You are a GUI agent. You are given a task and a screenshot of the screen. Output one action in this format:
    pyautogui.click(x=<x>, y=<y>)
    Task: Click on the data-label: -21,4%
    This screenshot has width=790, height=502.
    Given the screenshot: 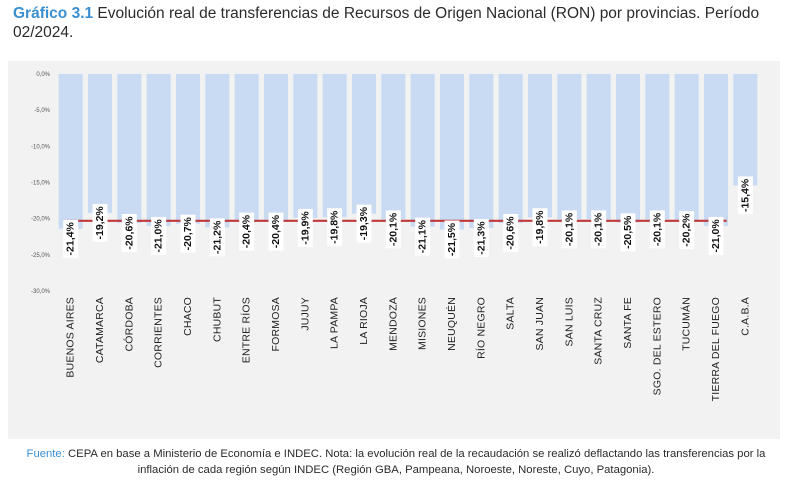 What is the action you would take?
    pyautogui.click(x=71, y=239)
    